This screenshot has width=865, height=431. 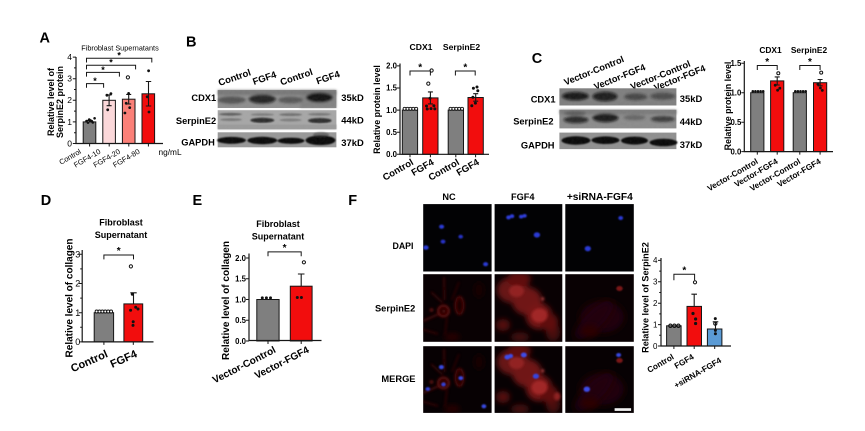 I want to click on svg-text: ng/mL, so click(x=170, y=152).